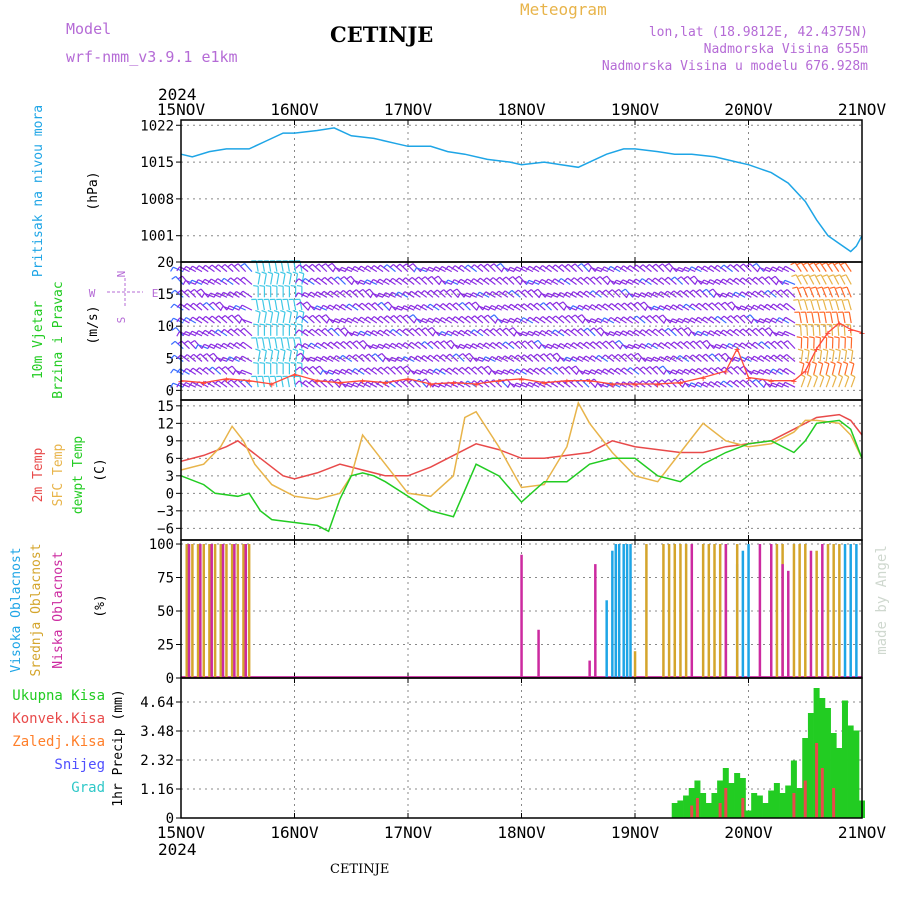  Describe the element at coordinates (38, 340) in the screenshot. I see `wind-axis-title-1: 10m Vjetar` at that location.